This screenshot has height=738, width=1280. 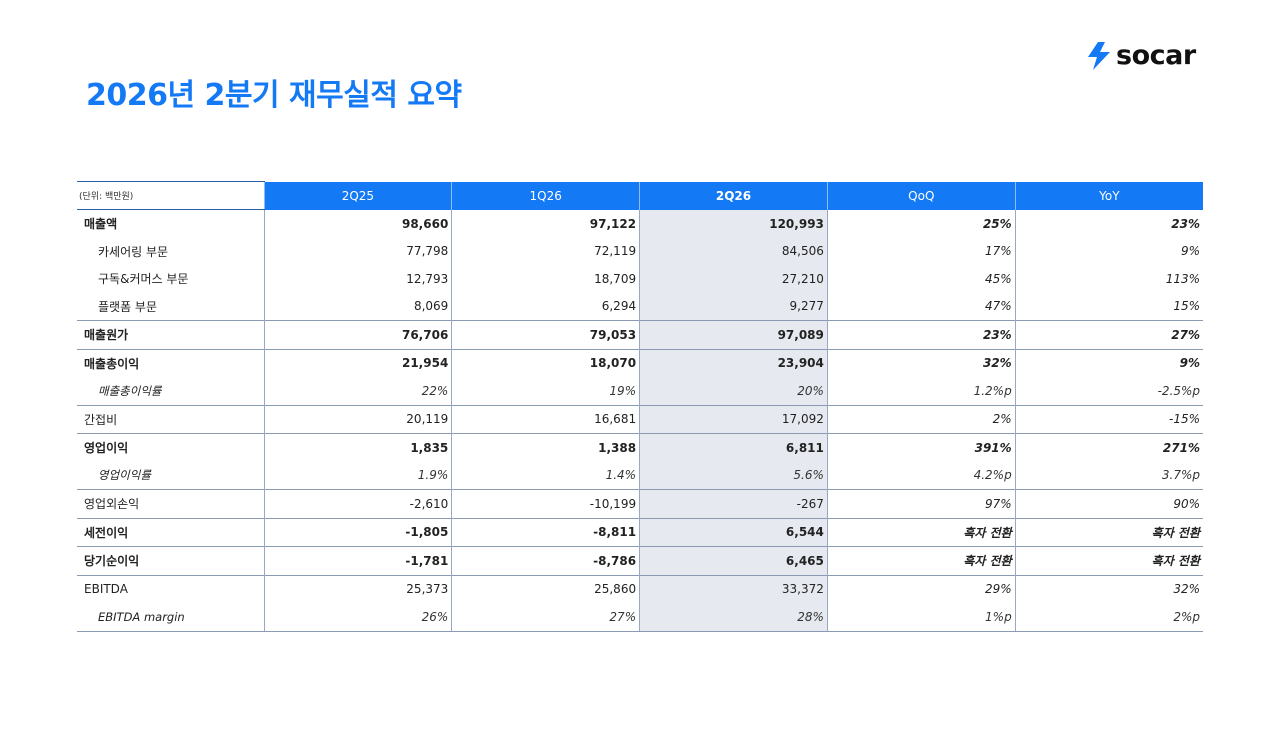 What do you see at coordinates (170, 503) in the screenshot?
I see `row-label: 영업외손익` at bounding box center [170, 503].